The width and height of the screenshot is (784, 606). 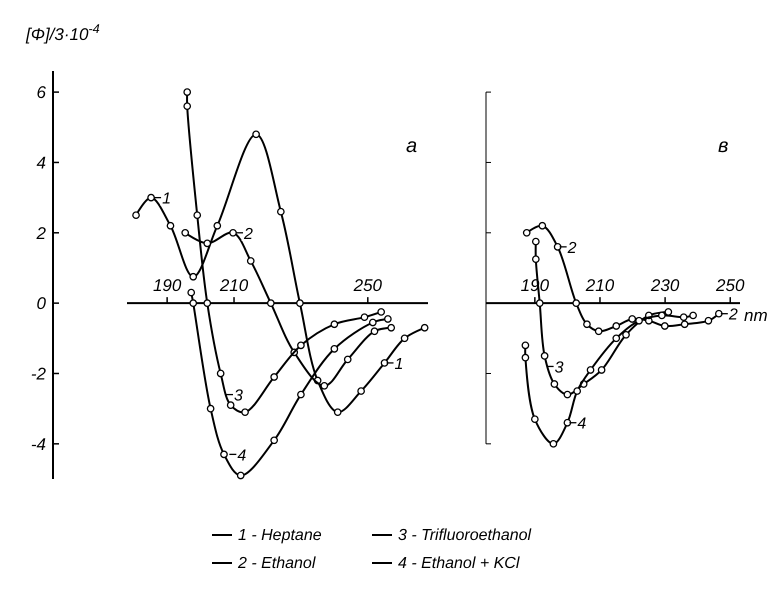 What do you see at coordinates (38, 374) in the screenshot?
I see `y-tick-label: -2` at bounding box center [38, 374].